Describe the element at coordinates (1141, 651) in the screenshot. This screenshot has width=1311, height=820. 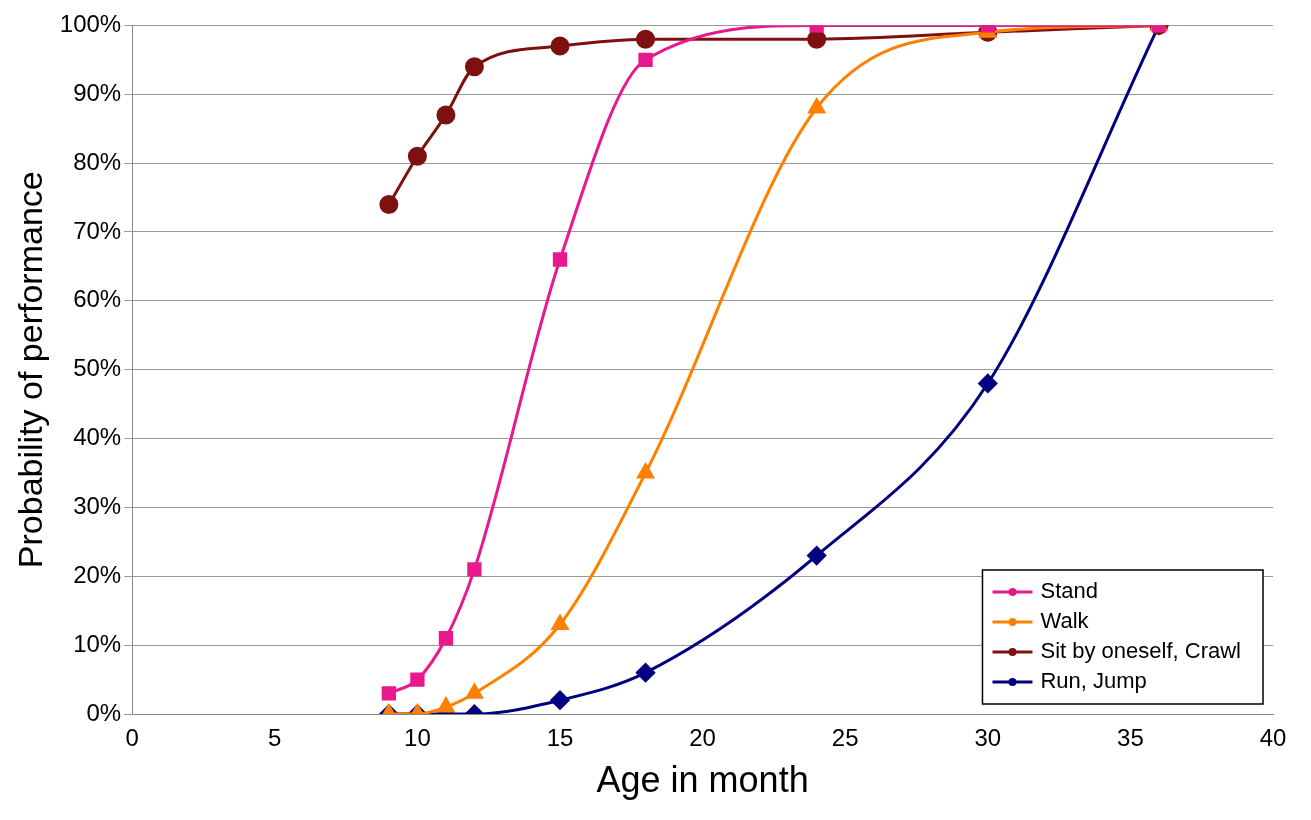
I see `legend-label: Sit by oneself, Crawl` at that location.